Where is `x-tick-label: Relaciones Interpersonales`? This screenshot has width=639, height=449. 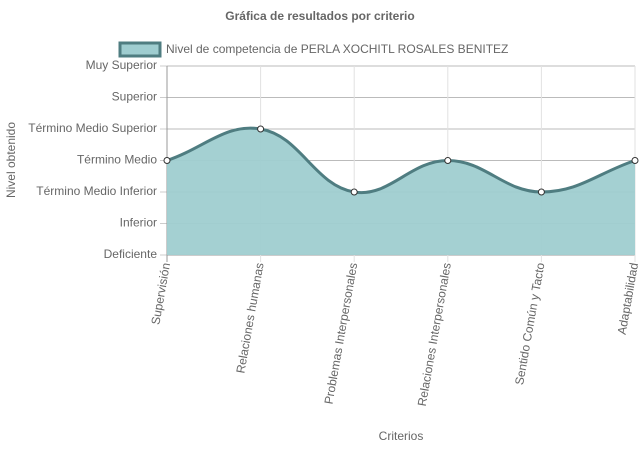 x-tick-label: Relaciones Interpersonales is located at coordinates (434, 335).